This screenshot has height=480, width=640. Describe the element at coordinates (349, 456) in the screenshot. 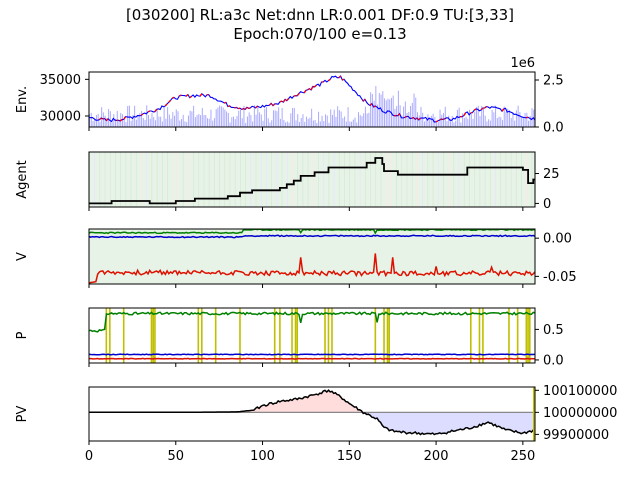

I see `pv-xtick-150: 150` at that location.